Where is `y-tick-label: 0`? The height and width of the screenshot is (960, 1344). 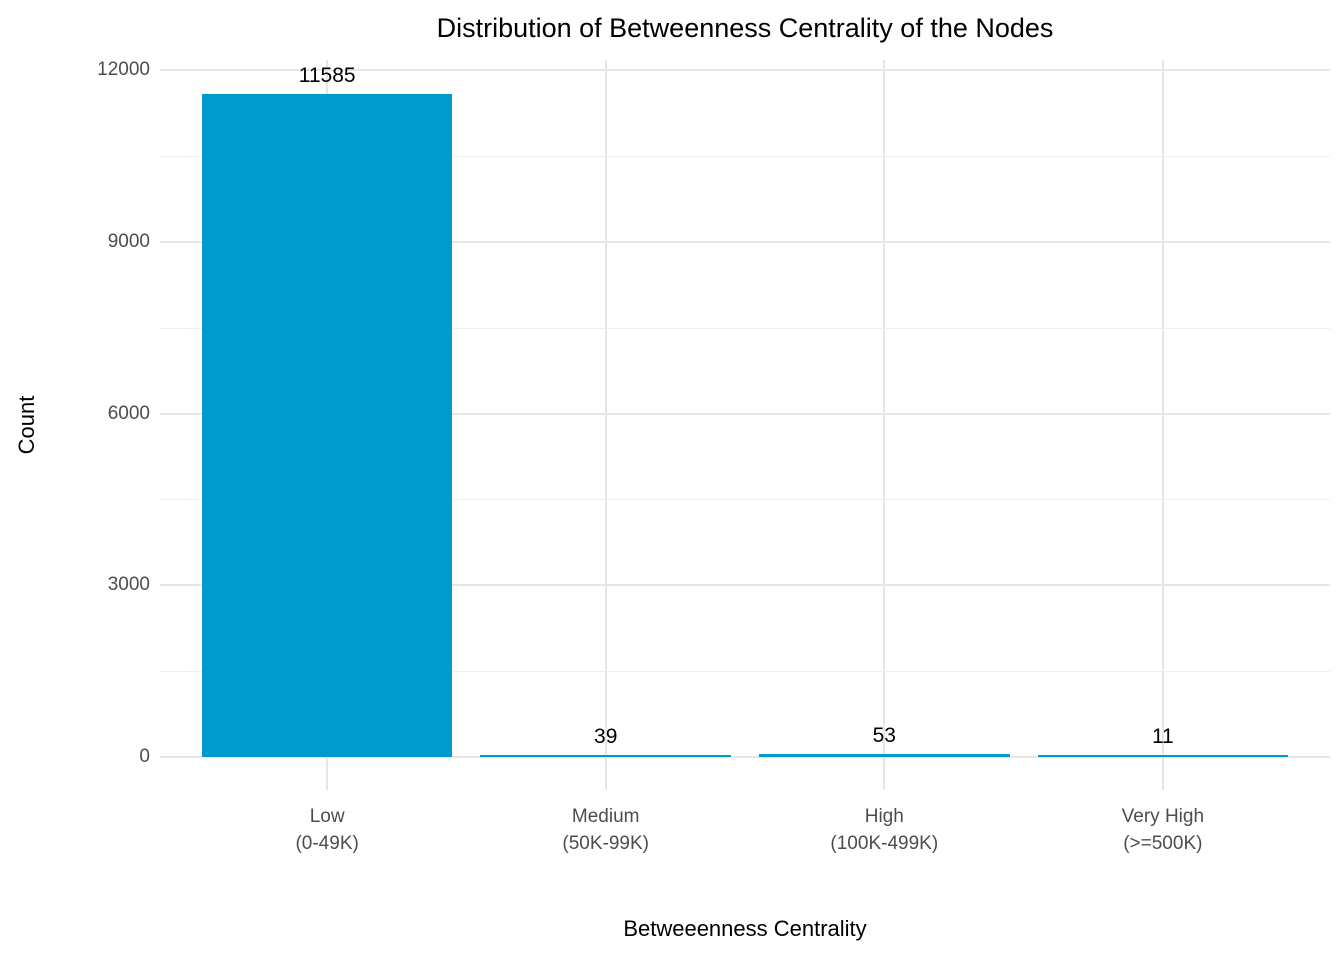 y-tick-label: 0 is located at coordinates (144, 756).